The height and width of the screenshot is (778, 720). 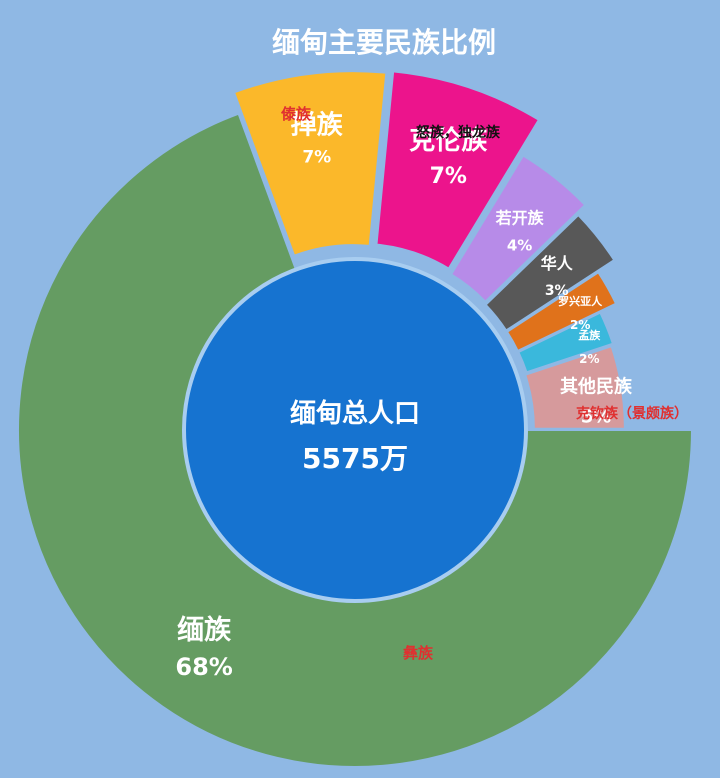 What do you see at coordinates (589, 335) in the screenshot?
I see `slice-name-label: 孟族` at bounding box center [589, 335].